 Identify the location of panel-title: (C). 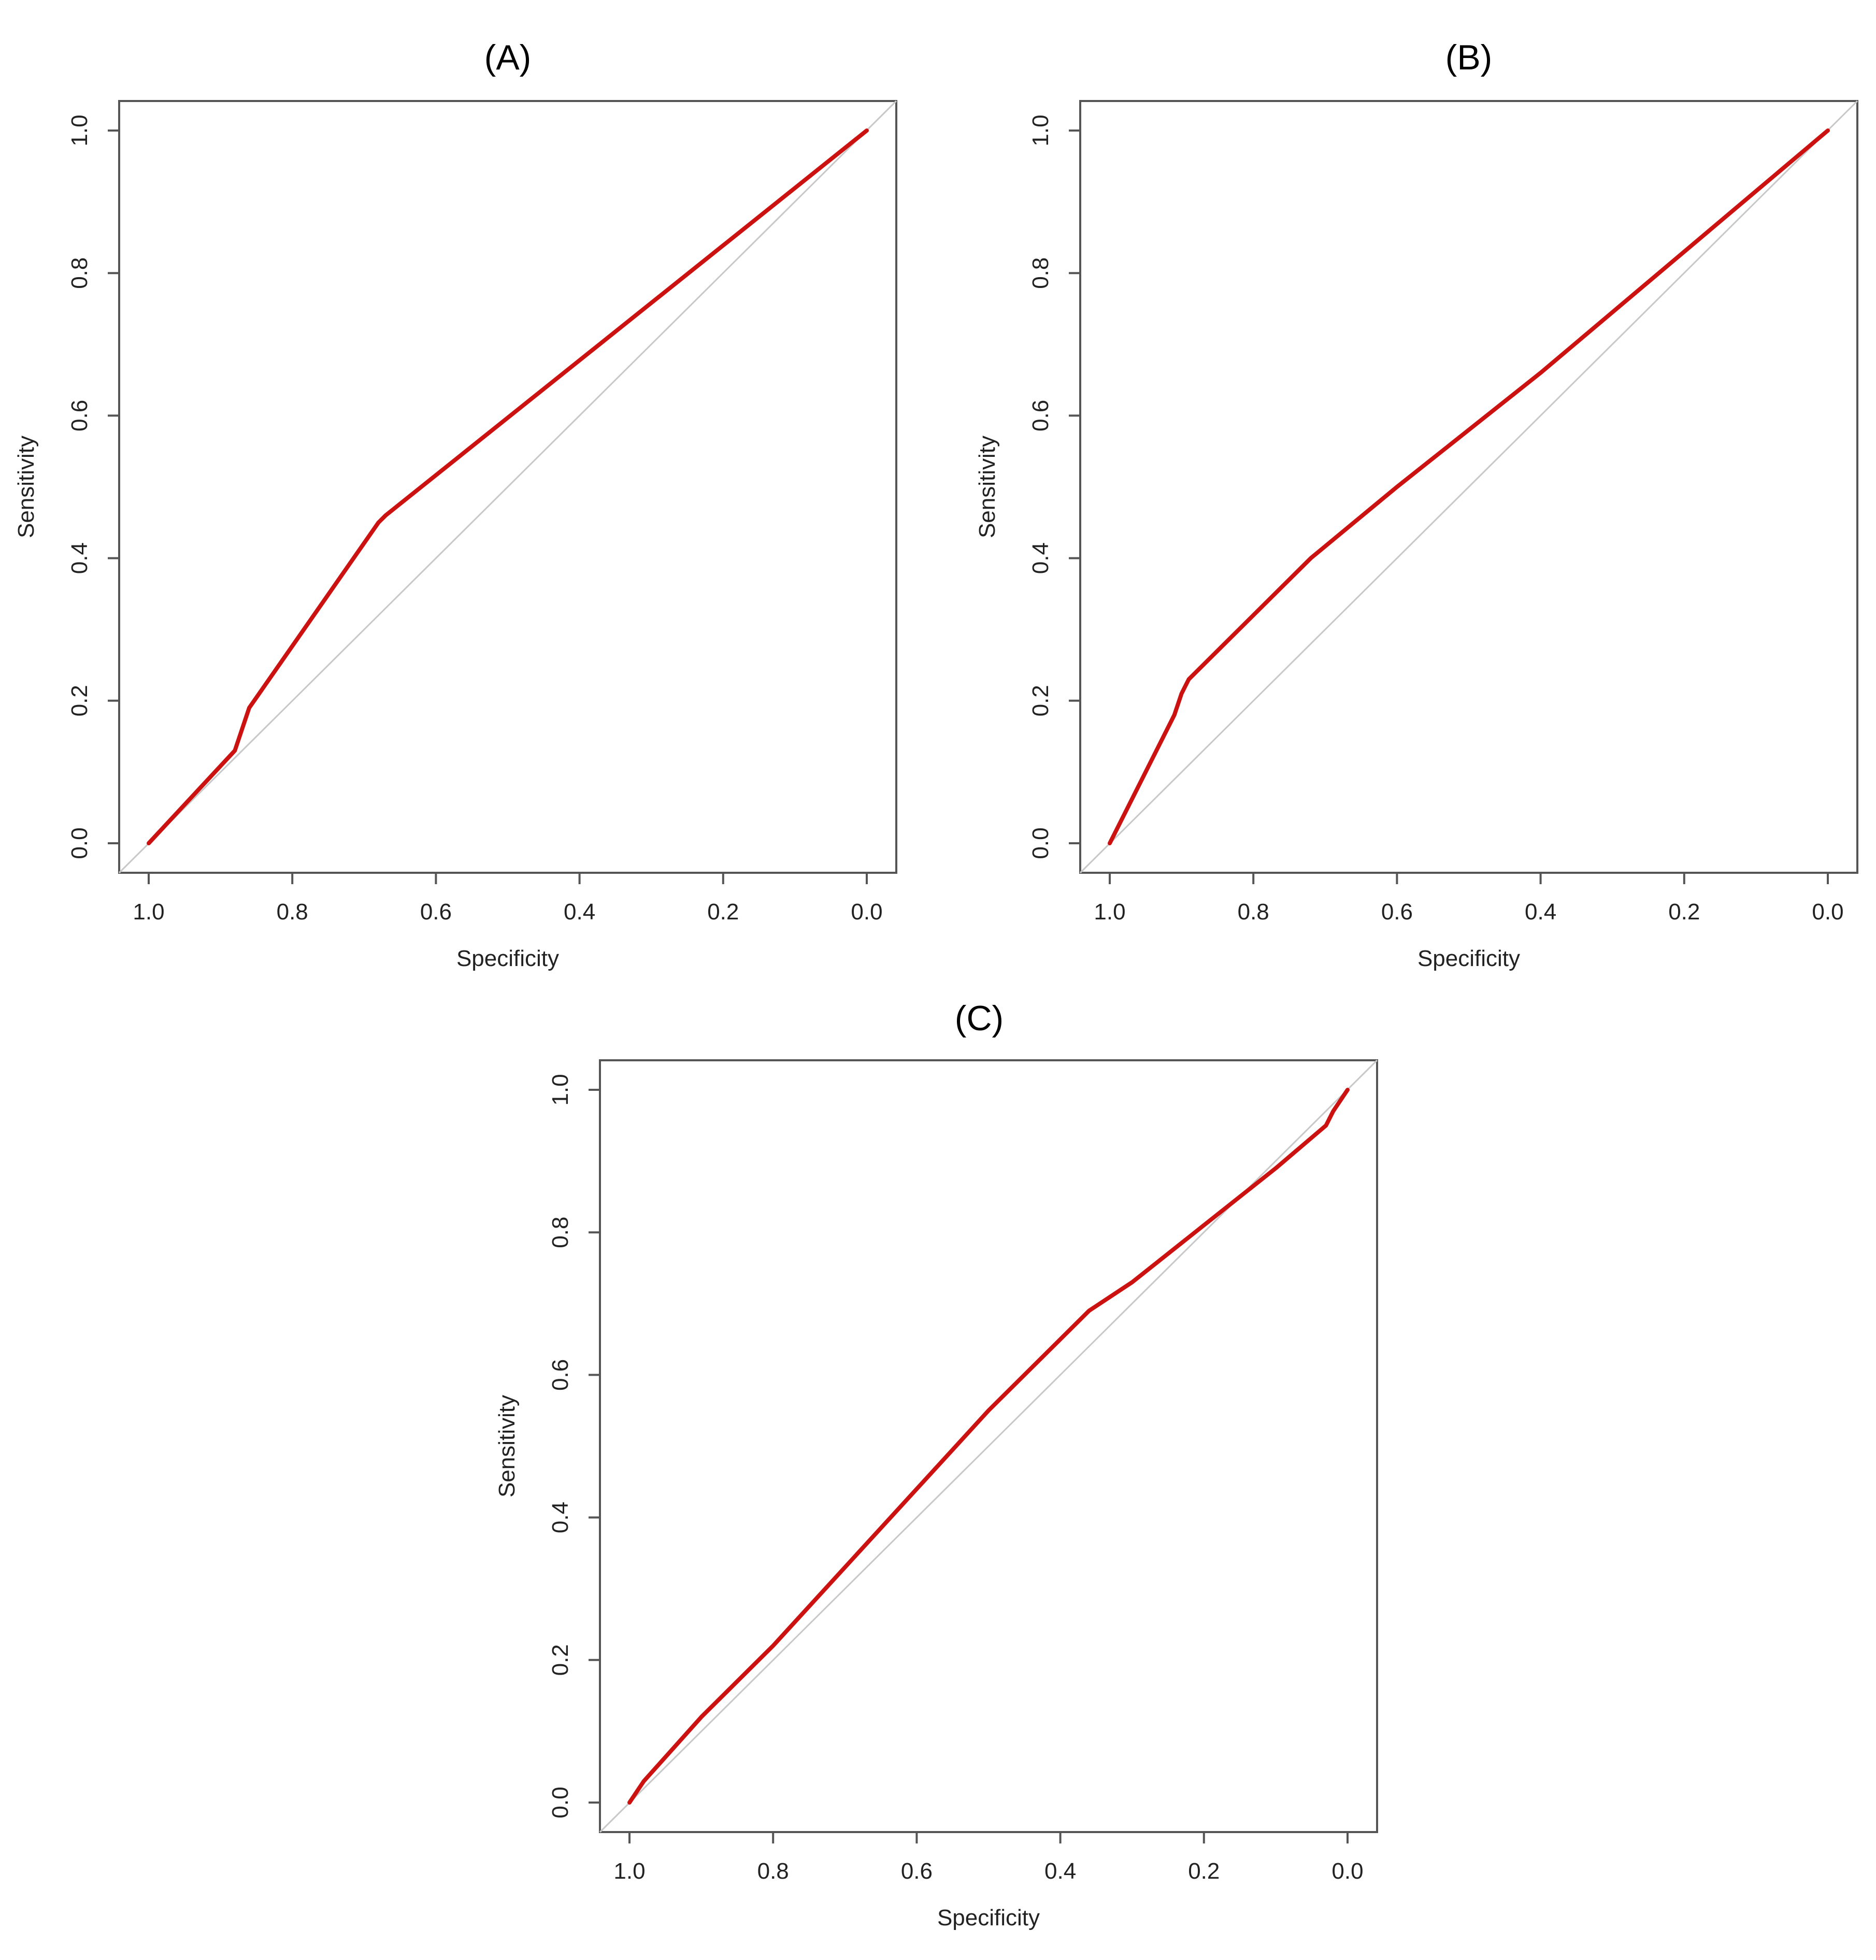
(979, 1018).